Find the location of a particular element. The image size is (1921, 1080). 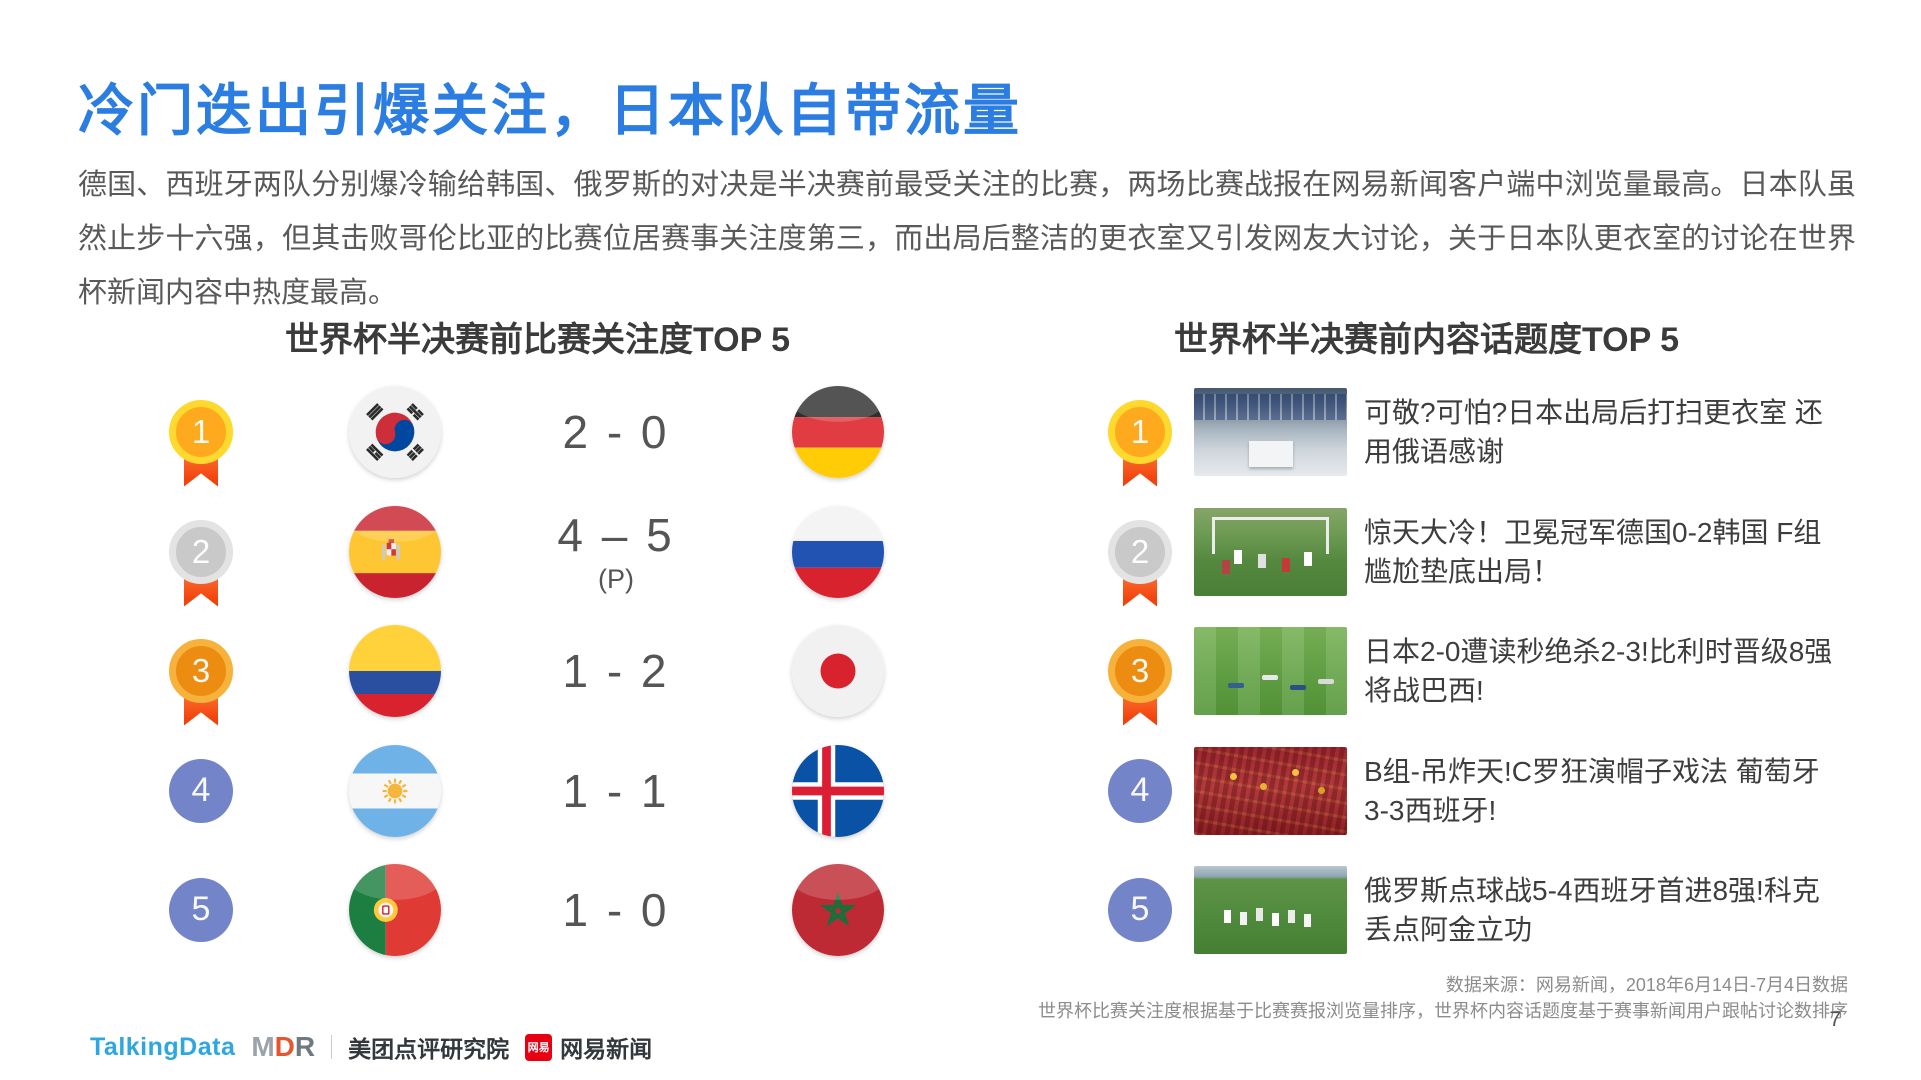

match-score: 1 - 2 is located at coordinates (616, 670).